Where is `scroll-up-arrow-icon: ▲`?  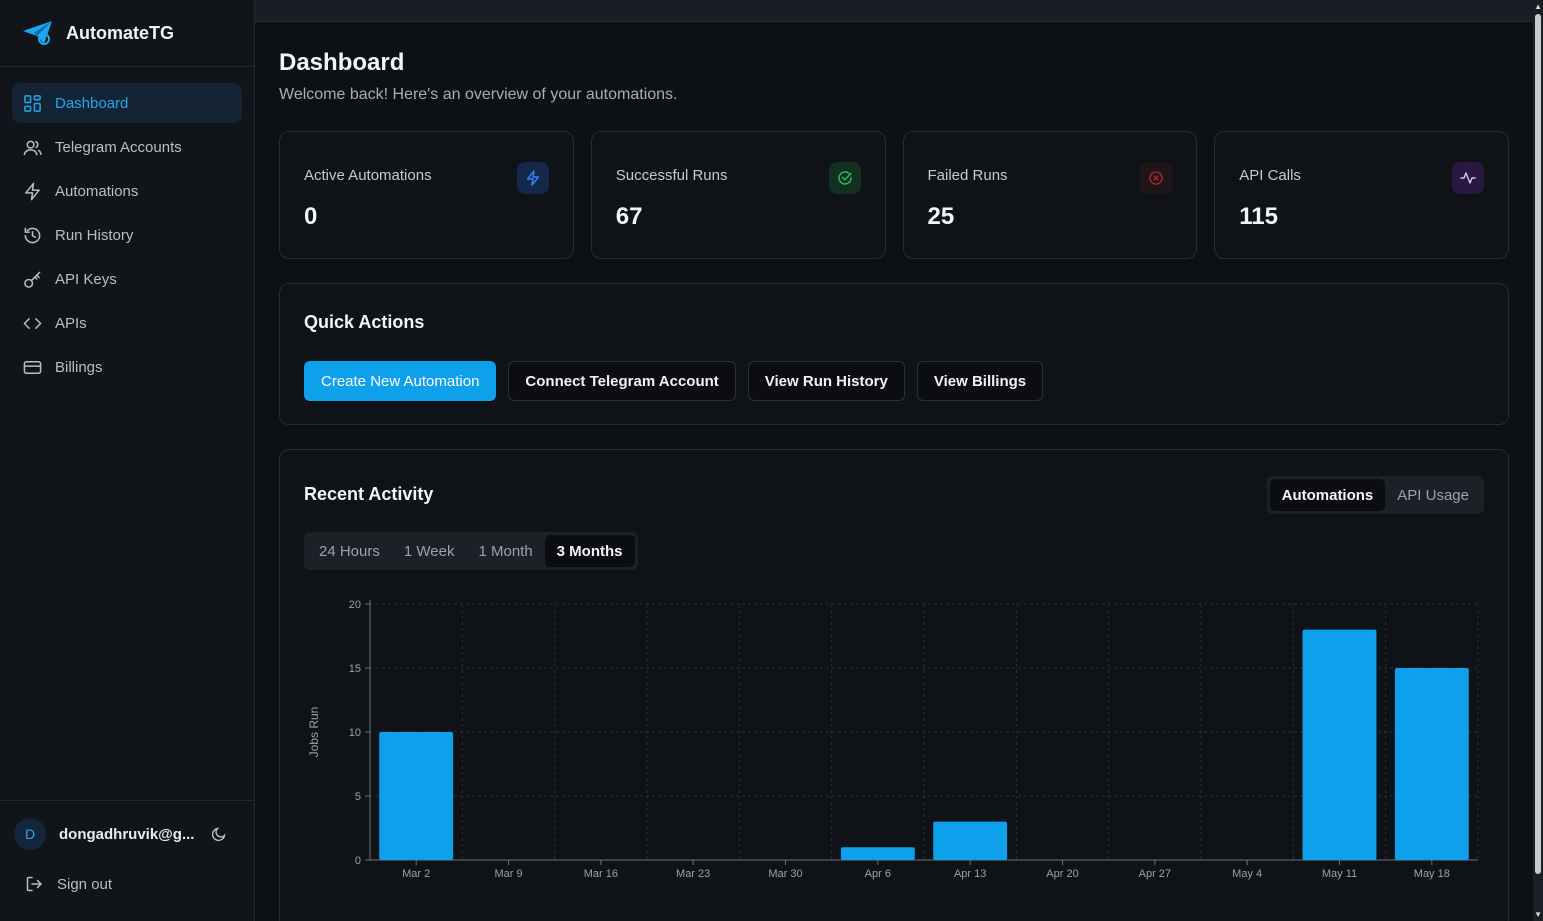
scroll-up-arrow-icon: ▲ is located at coordinates (1538, 6).